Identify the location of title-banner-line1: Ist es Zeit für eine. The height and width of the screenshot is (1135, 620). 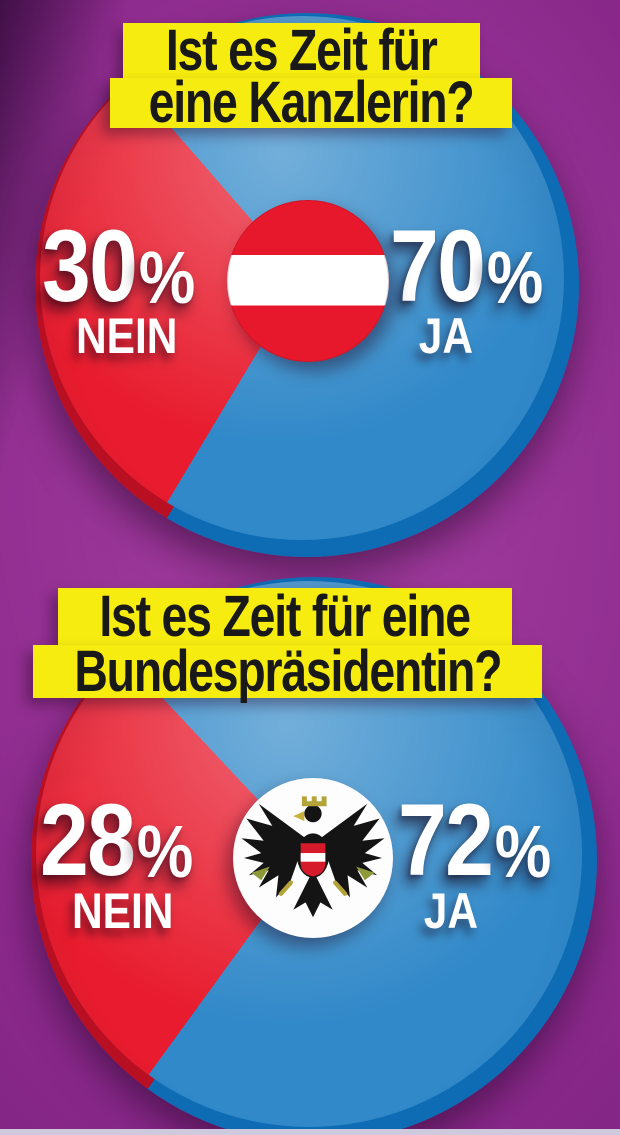
(285, 616).